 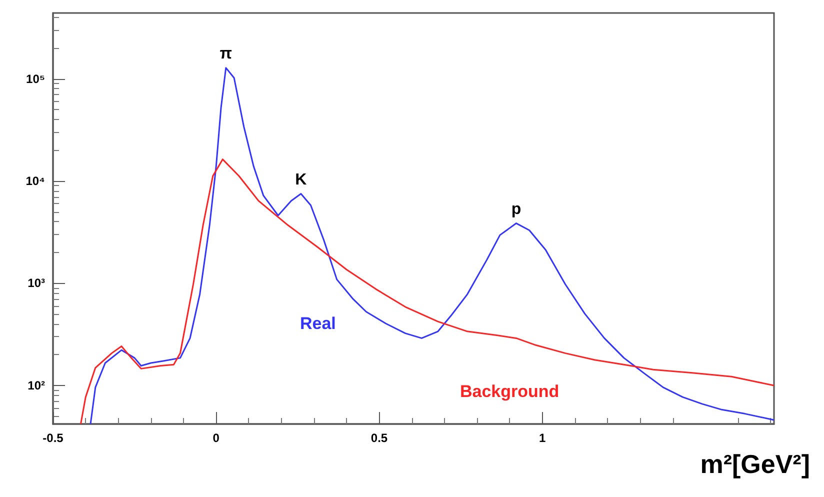 I want to click on annotation: K, so click(x=301, y=179).